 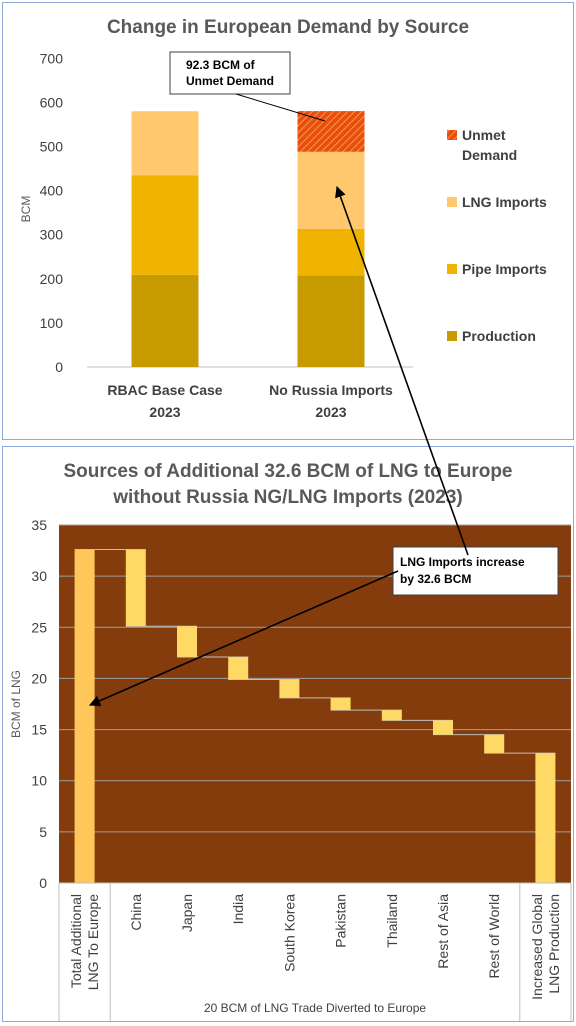 I want to click on chart2-category-label-south-korea: South Korea, so click(x=289, y=933).